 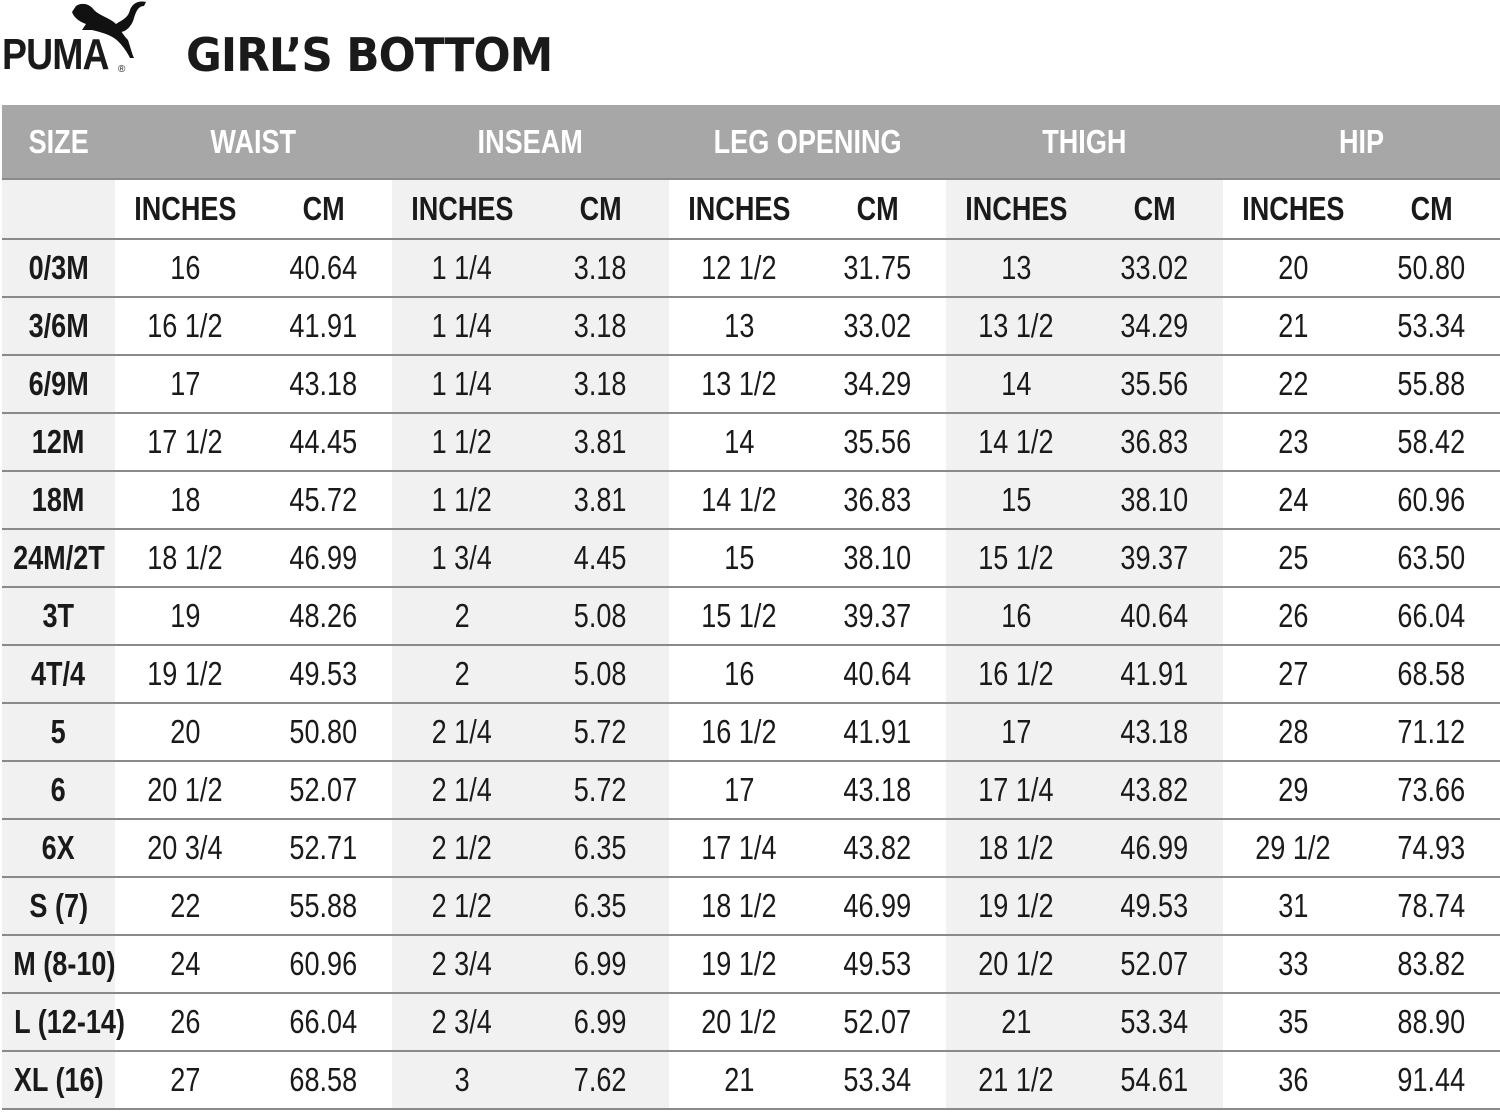 What do you see at coordinates (1431, 268) in the screenshot?
I see `measurement-cell: 50.80` at bounding box center [1431, 268].